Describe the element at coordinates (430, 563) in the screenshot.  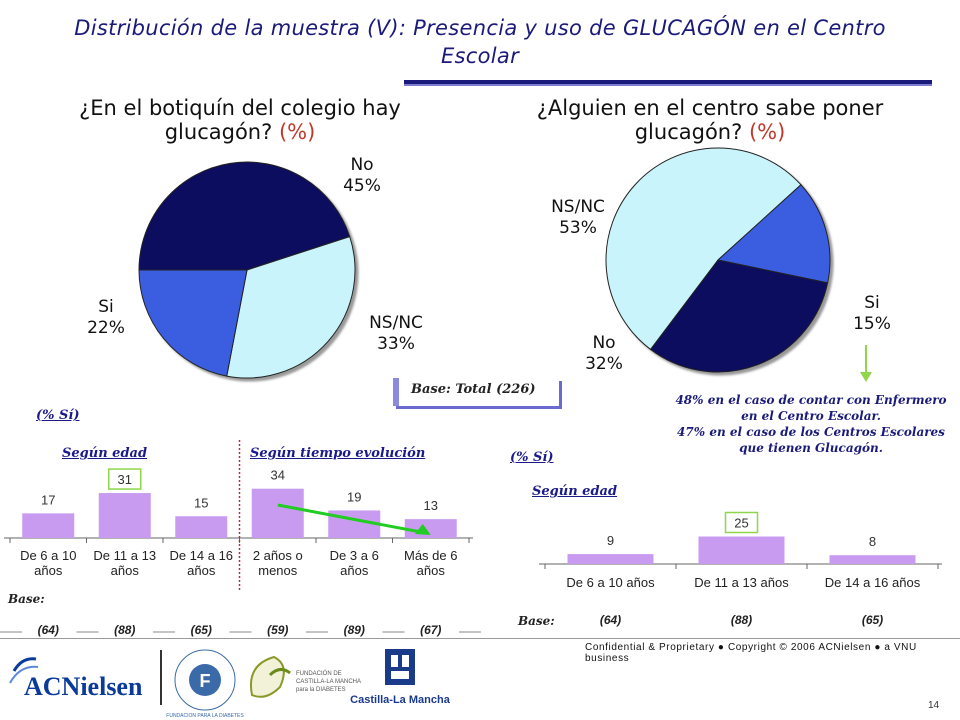
I see `category-label: Más de 6 años` at that location.